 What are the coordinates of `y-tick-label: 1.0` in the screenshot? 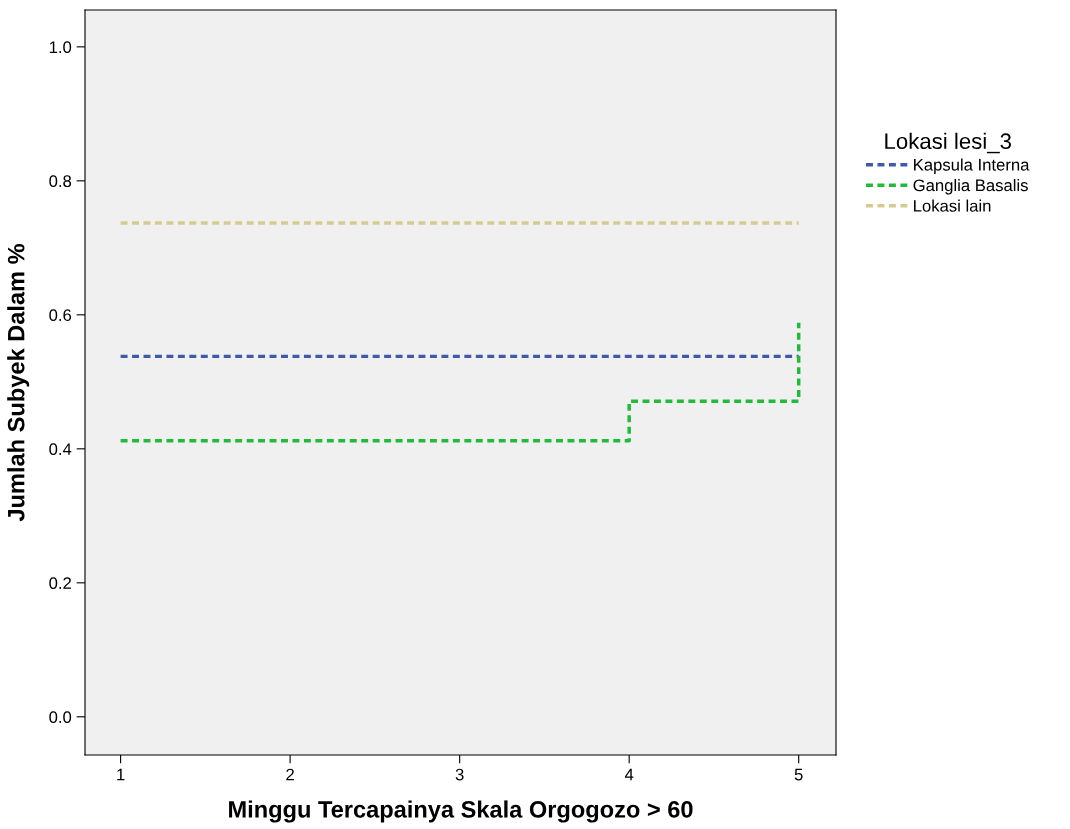 It's located at (60, 47).